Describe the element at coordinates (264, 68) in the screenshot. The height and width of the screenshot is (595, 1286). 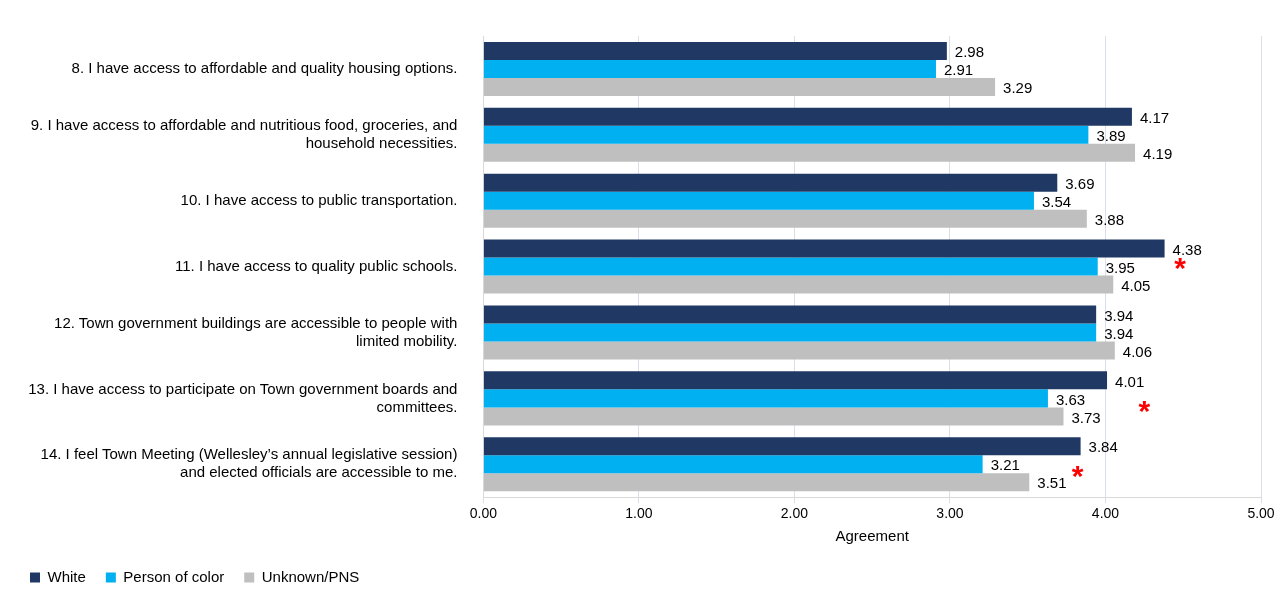
I see `y-tick-label: 8. I have access to affordable and quality housing options.` at that location.